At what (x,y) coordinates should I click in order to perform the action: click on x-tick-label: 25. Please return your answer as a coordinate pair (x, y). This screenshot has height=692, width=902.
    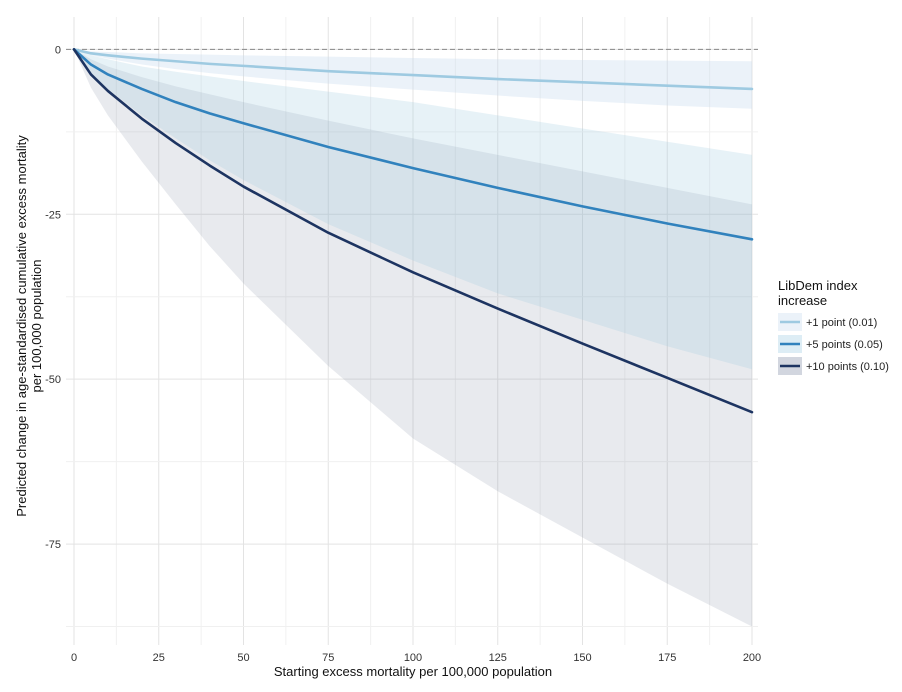
    Looking at the image, I should click on (159, 658).